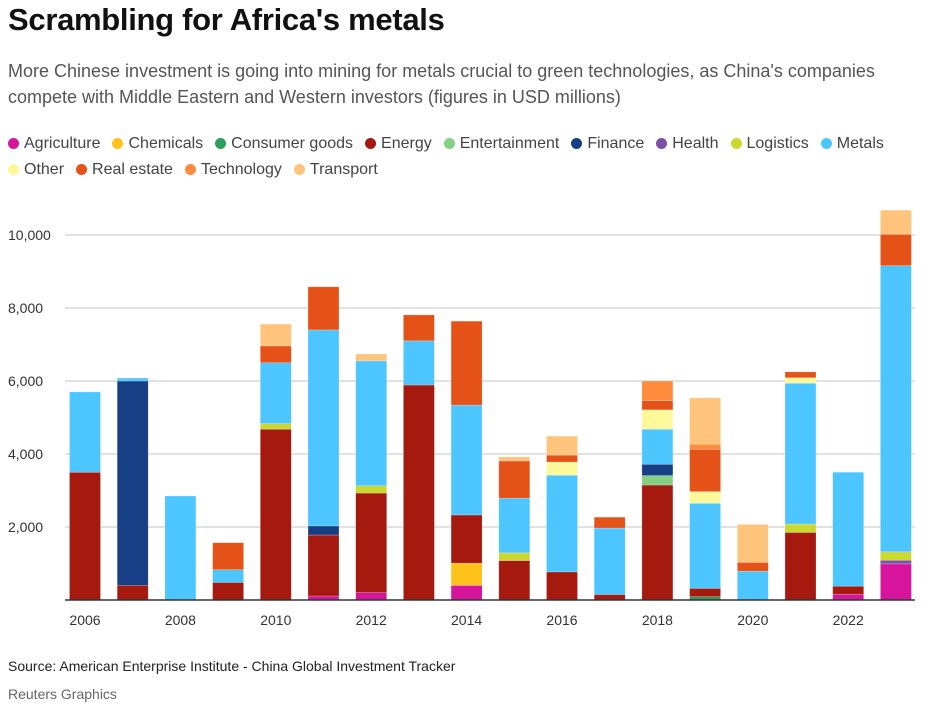  What do you see at coordinates (657, 620) in the screenshot?
I see `x-tick-label: 2018` at bounding box center [657, 620].